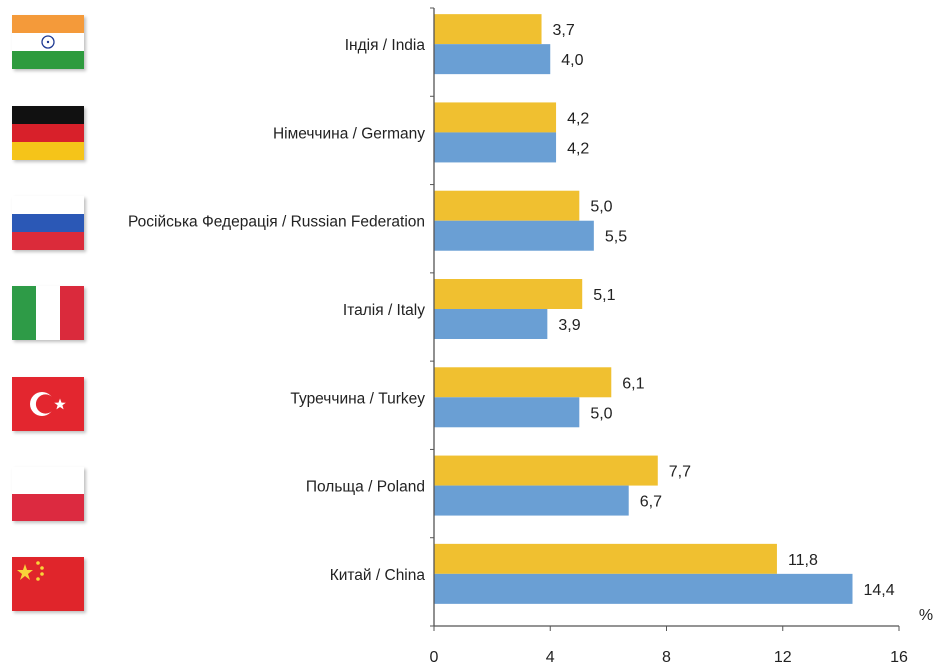  I want to click on category-label: Німеччина / Germany, so click(349, 133).